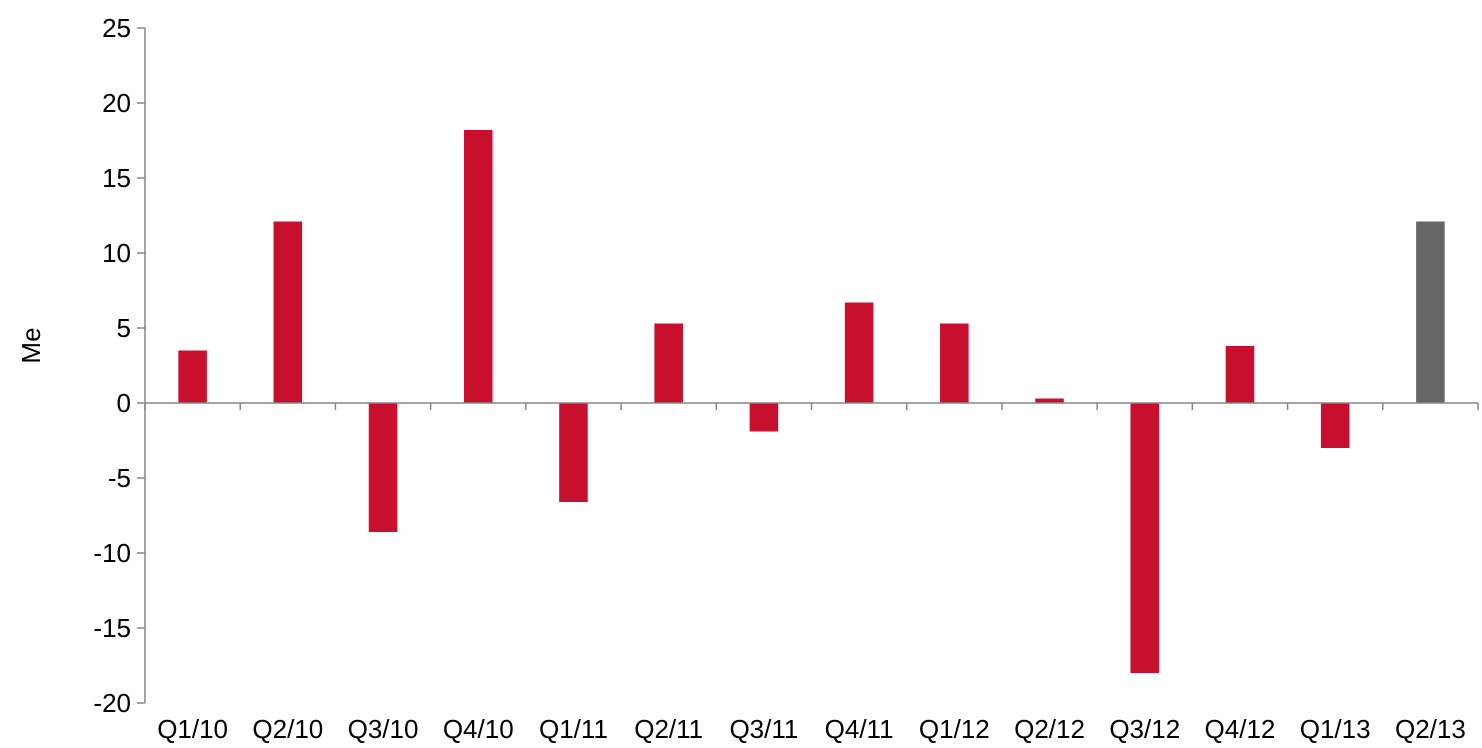  What do you see at coordinates (116, 103) in the screenshot?
I see `y-tick-label: 20` at bounding box center [116, 103].